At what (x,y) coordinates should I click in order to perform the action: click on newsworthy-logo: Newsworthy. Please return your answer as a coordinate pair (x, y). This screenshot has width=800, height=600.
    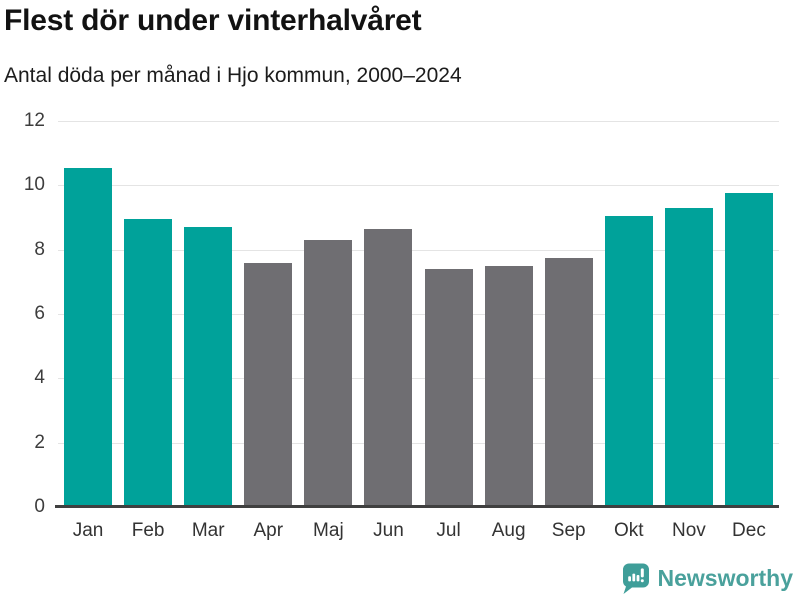
    Looking at the image, I should click on (707, 578).